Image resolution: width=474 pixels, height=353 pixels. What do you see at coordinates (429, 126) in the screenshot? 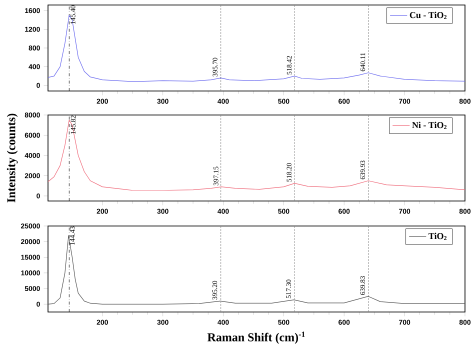
I see `legend-label: Ni - TiO$_{2}$` at bounding box center [429, 126].